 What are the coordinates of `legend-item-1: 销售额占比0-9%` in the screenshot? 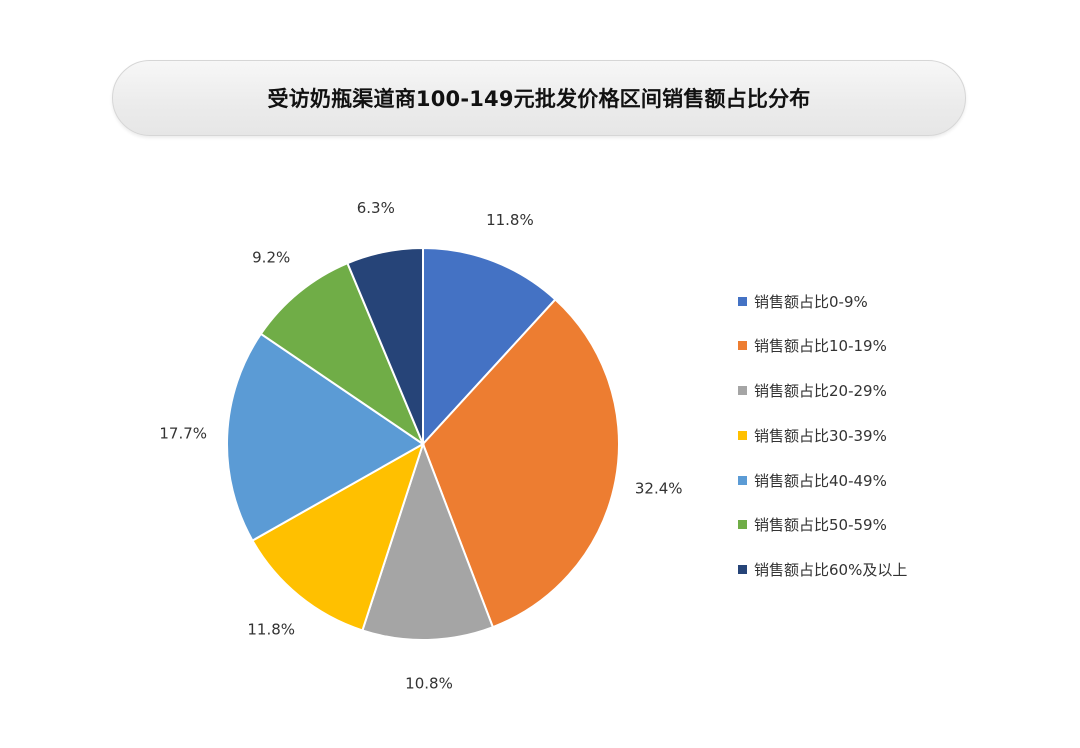 It's located at (858, 301).